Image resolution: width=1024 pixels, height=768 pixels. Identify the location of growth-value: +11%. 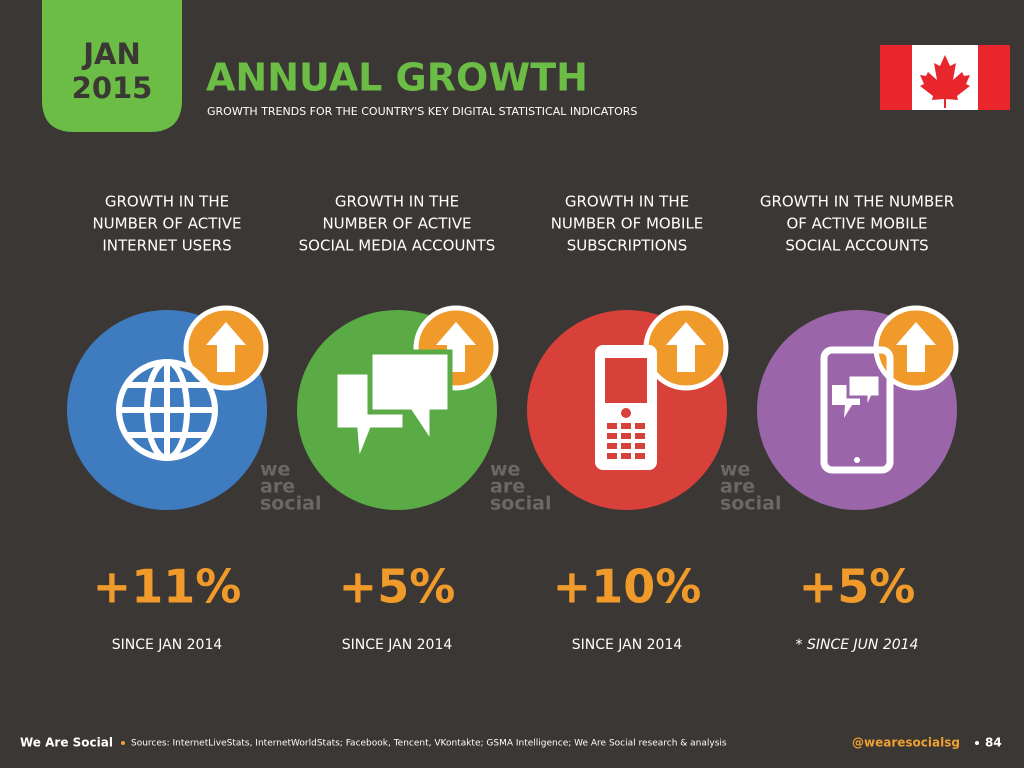
(167, 587).